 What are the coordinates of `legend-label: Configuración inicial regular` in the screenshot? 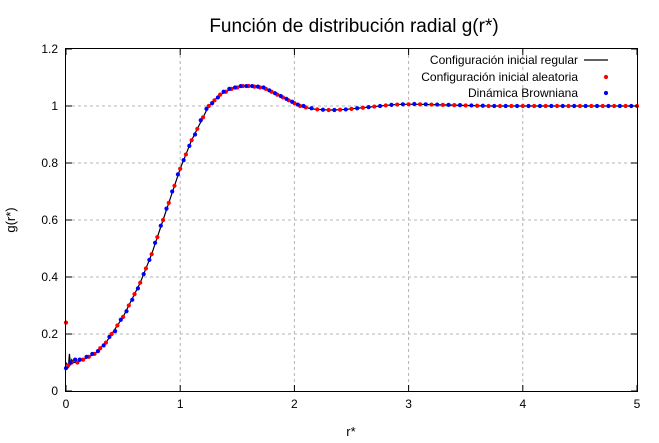 It's located at (504, 60).